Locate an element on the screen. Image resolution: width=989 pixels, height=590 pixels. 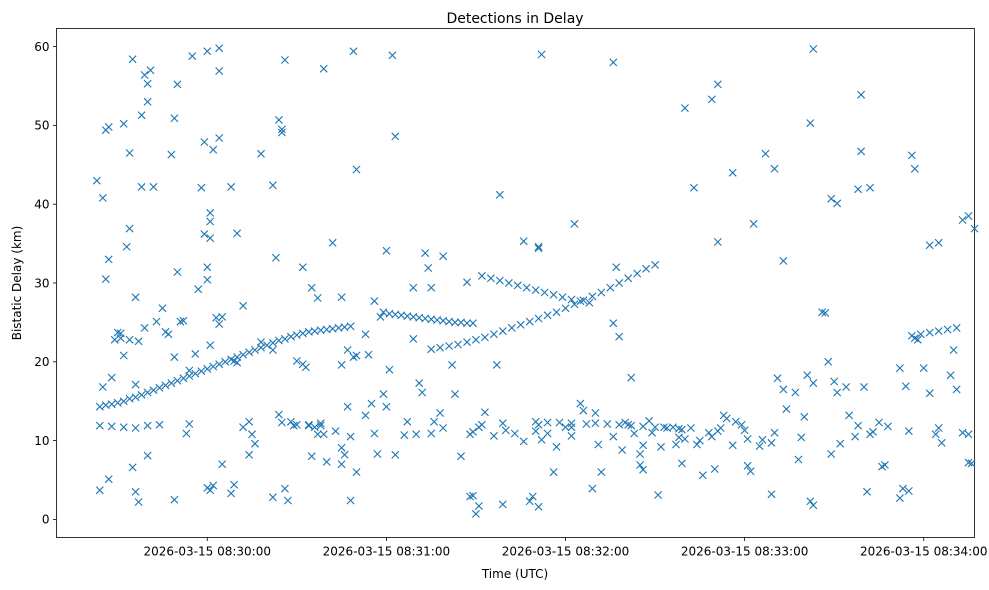
y-tick-label: 0 is located at coordinates (46, 520).